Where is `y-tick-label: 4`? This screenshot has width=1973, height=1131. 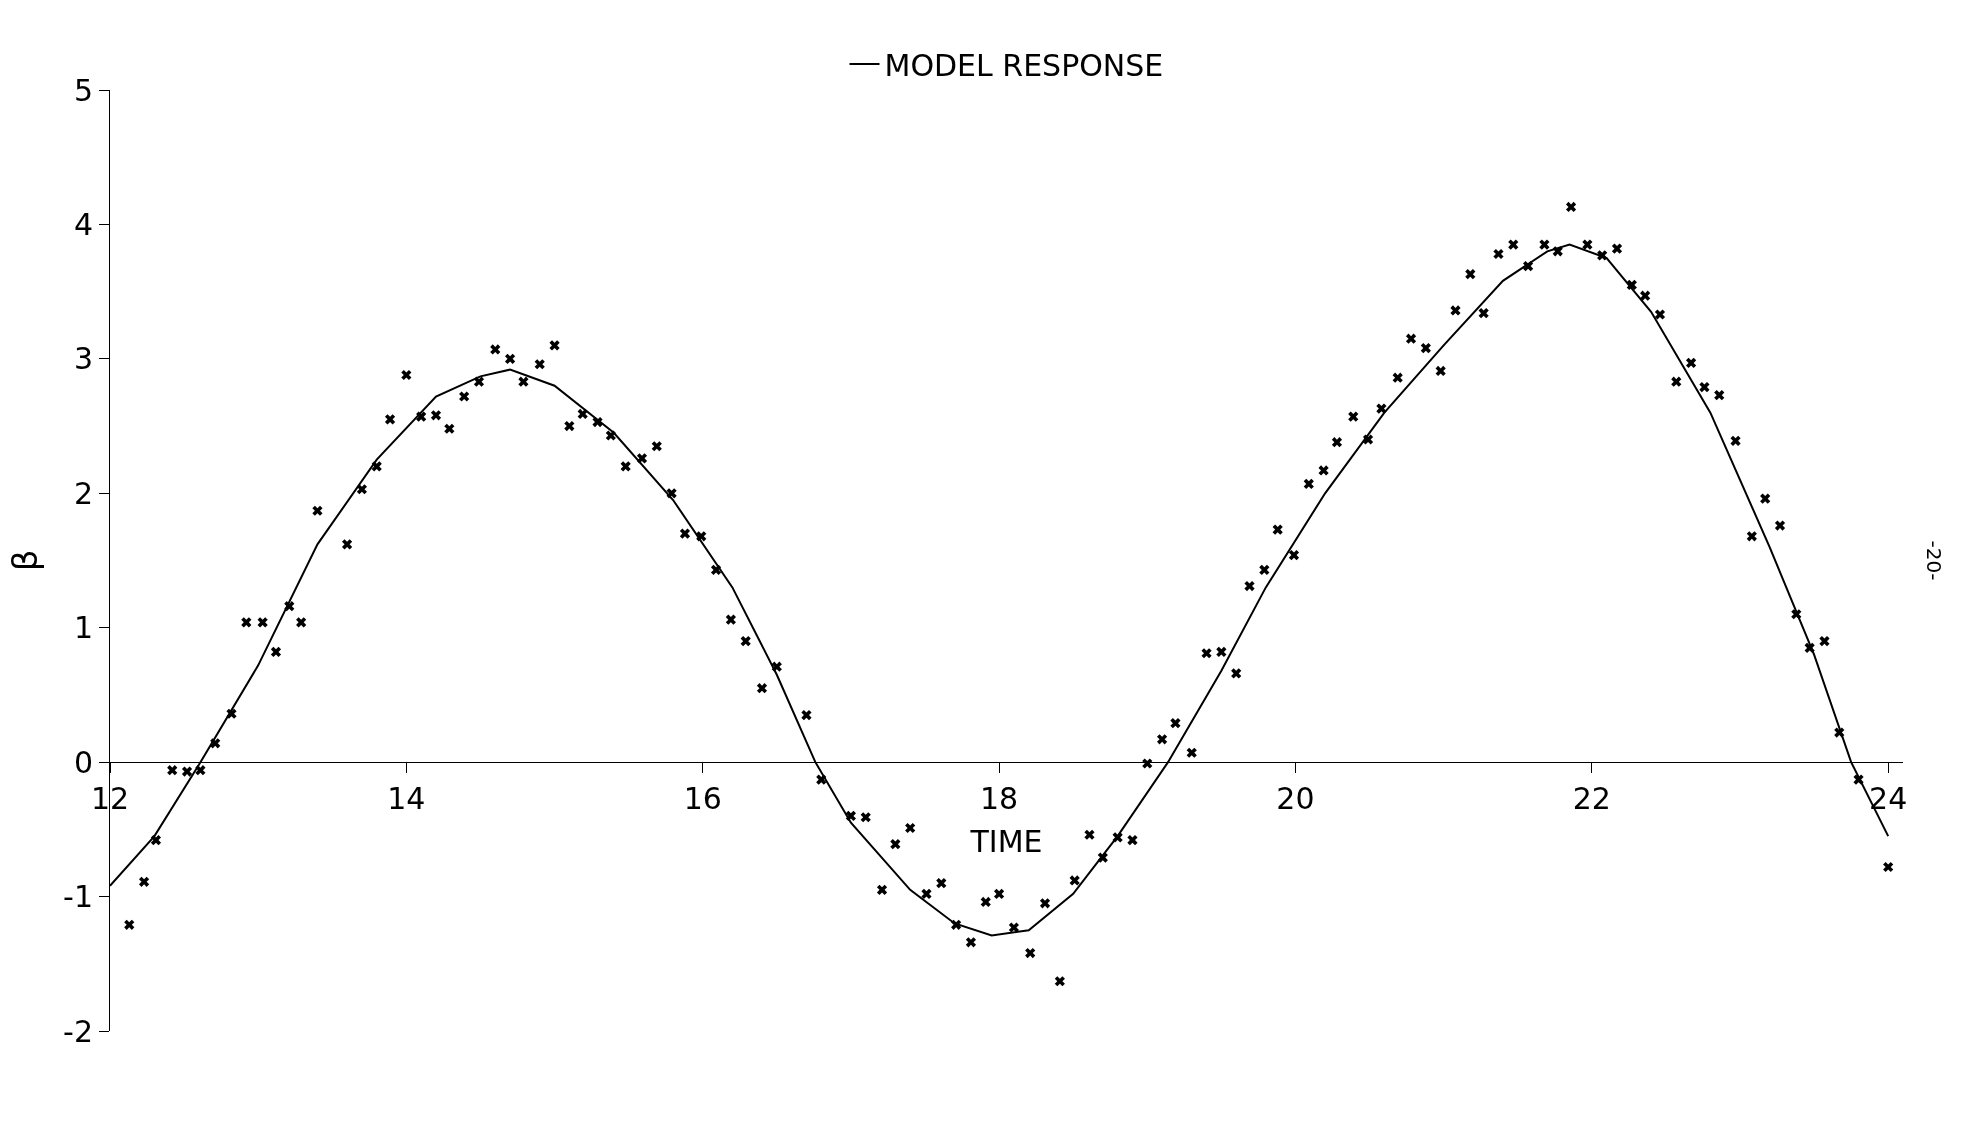 y-tick-label: 4 is located at coordinates (83, 224).